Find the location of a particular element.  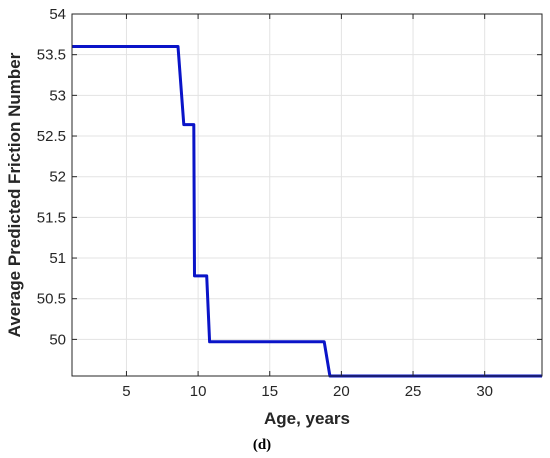

y-tick-label: 51.5 is located at coordinates (51, 217).